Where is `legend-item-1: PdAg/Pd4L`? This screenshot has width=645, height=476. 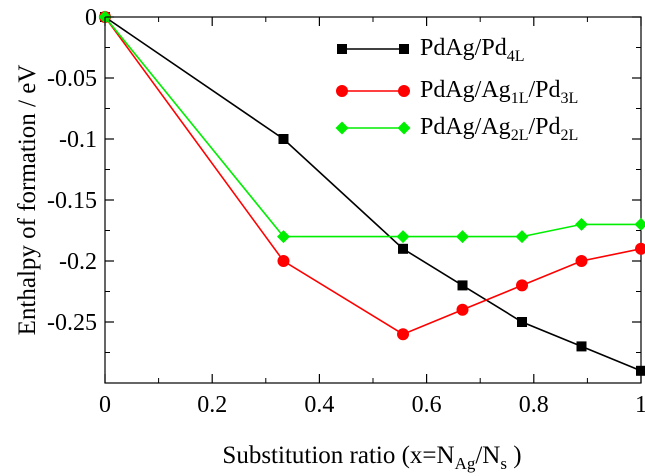 legend-item-1: PdAg/Pd4L is located at coordinates (430, 50).